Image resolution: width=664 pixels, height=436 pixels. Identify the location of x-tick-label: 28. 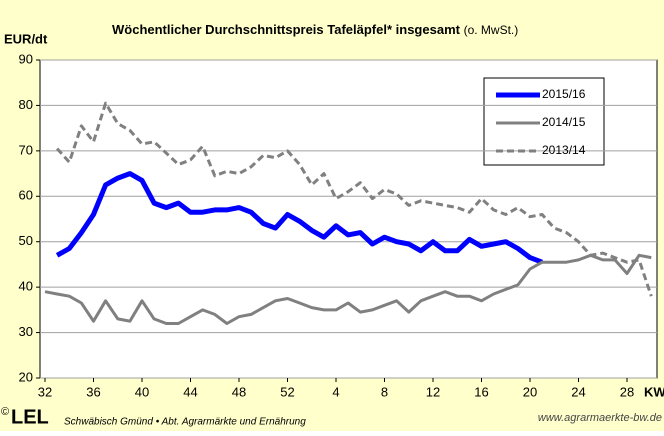
(627, 391).